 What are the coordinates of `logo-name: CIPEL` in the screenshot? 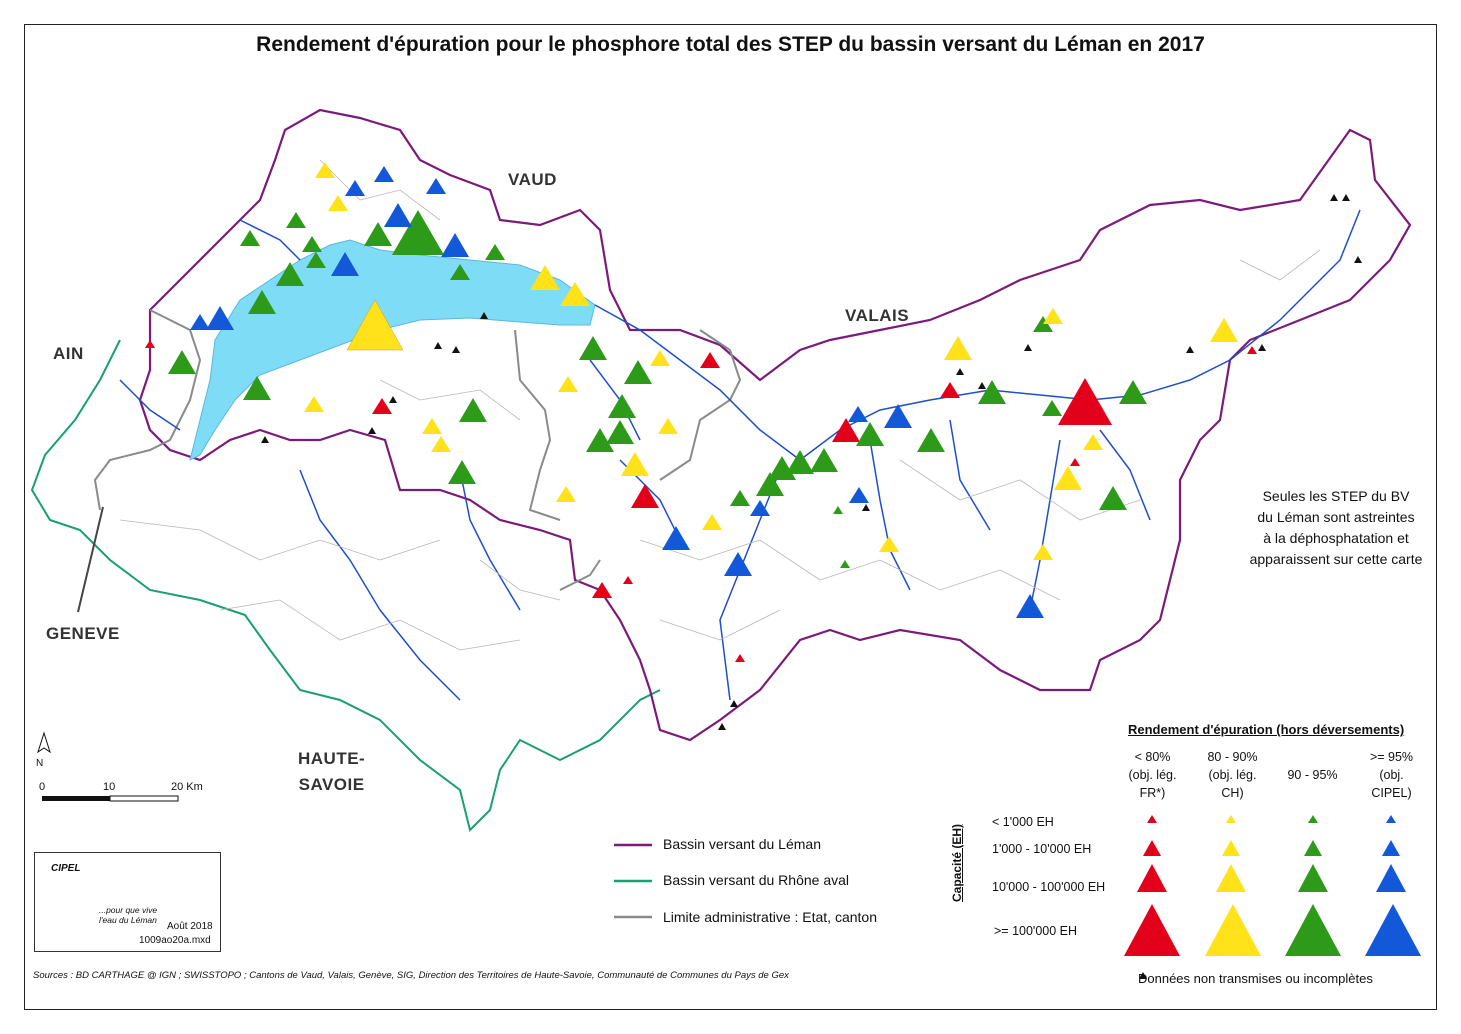 It's located at (66, 868).